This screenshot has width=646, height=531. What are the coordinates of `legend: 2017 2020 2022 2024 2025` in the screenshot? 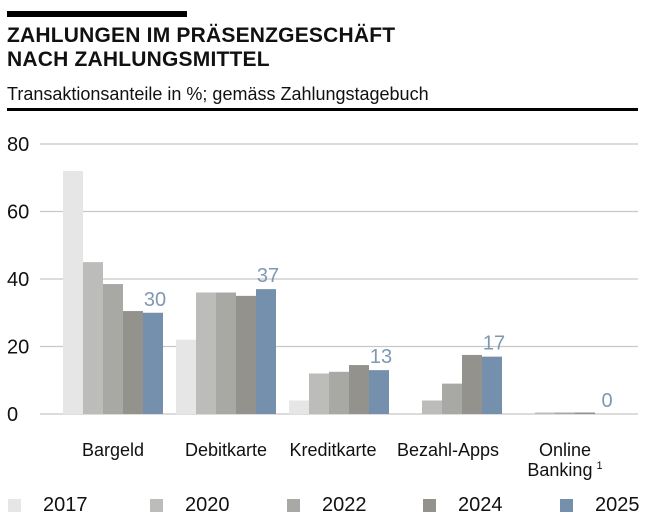 It's located at (323, 507).